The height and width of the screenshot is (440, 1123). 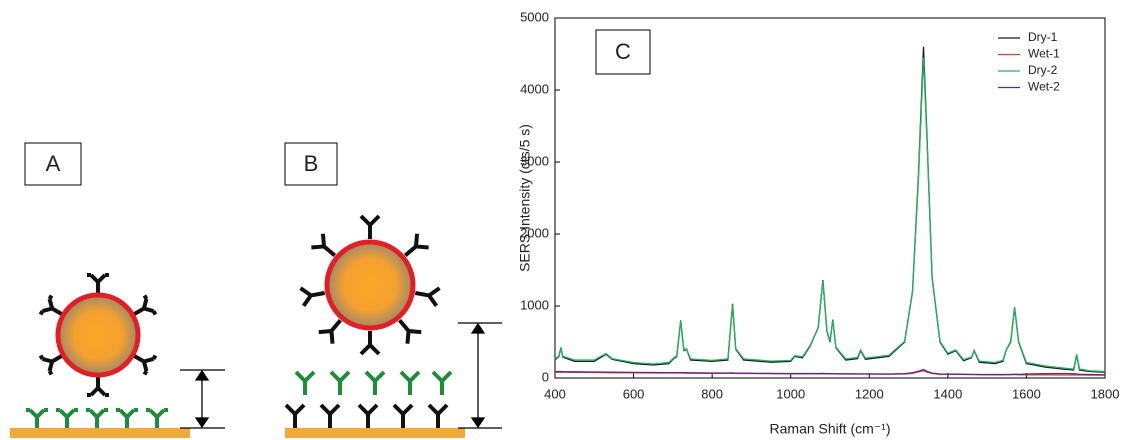 What do you see at coordinates (534, 16) in the screenshot?
I see `y-tick-label: 5000` at bounding box center [534, 16].